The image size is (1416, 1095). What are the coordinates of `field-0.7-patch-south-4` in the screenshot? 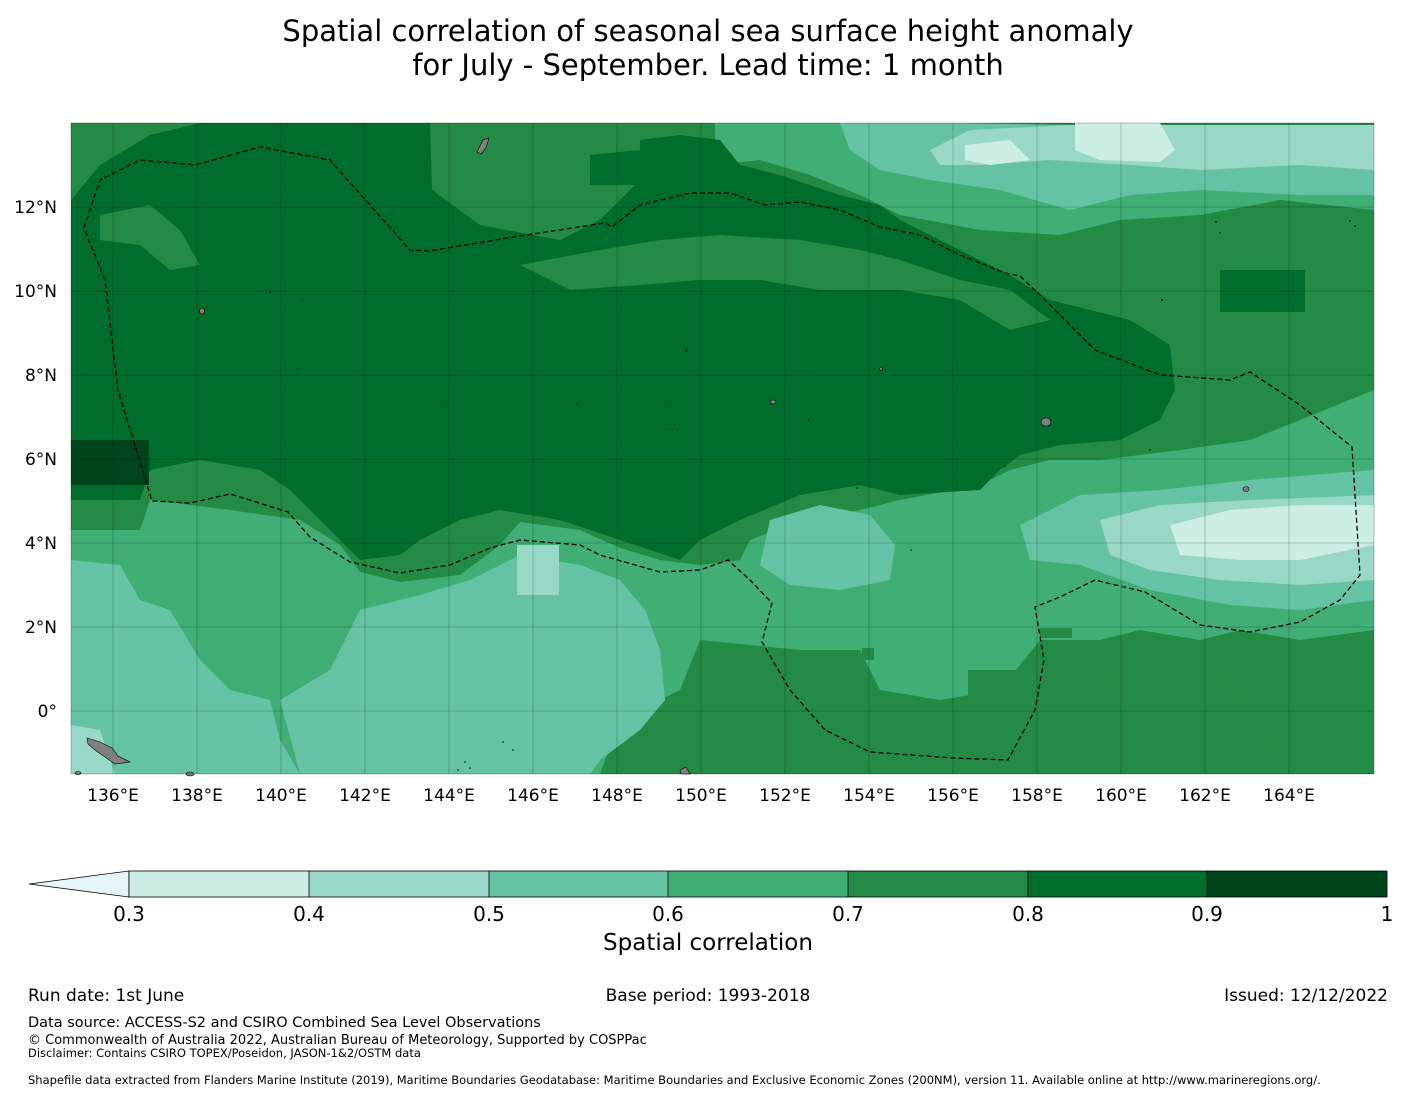 It's located at (1056, 633).